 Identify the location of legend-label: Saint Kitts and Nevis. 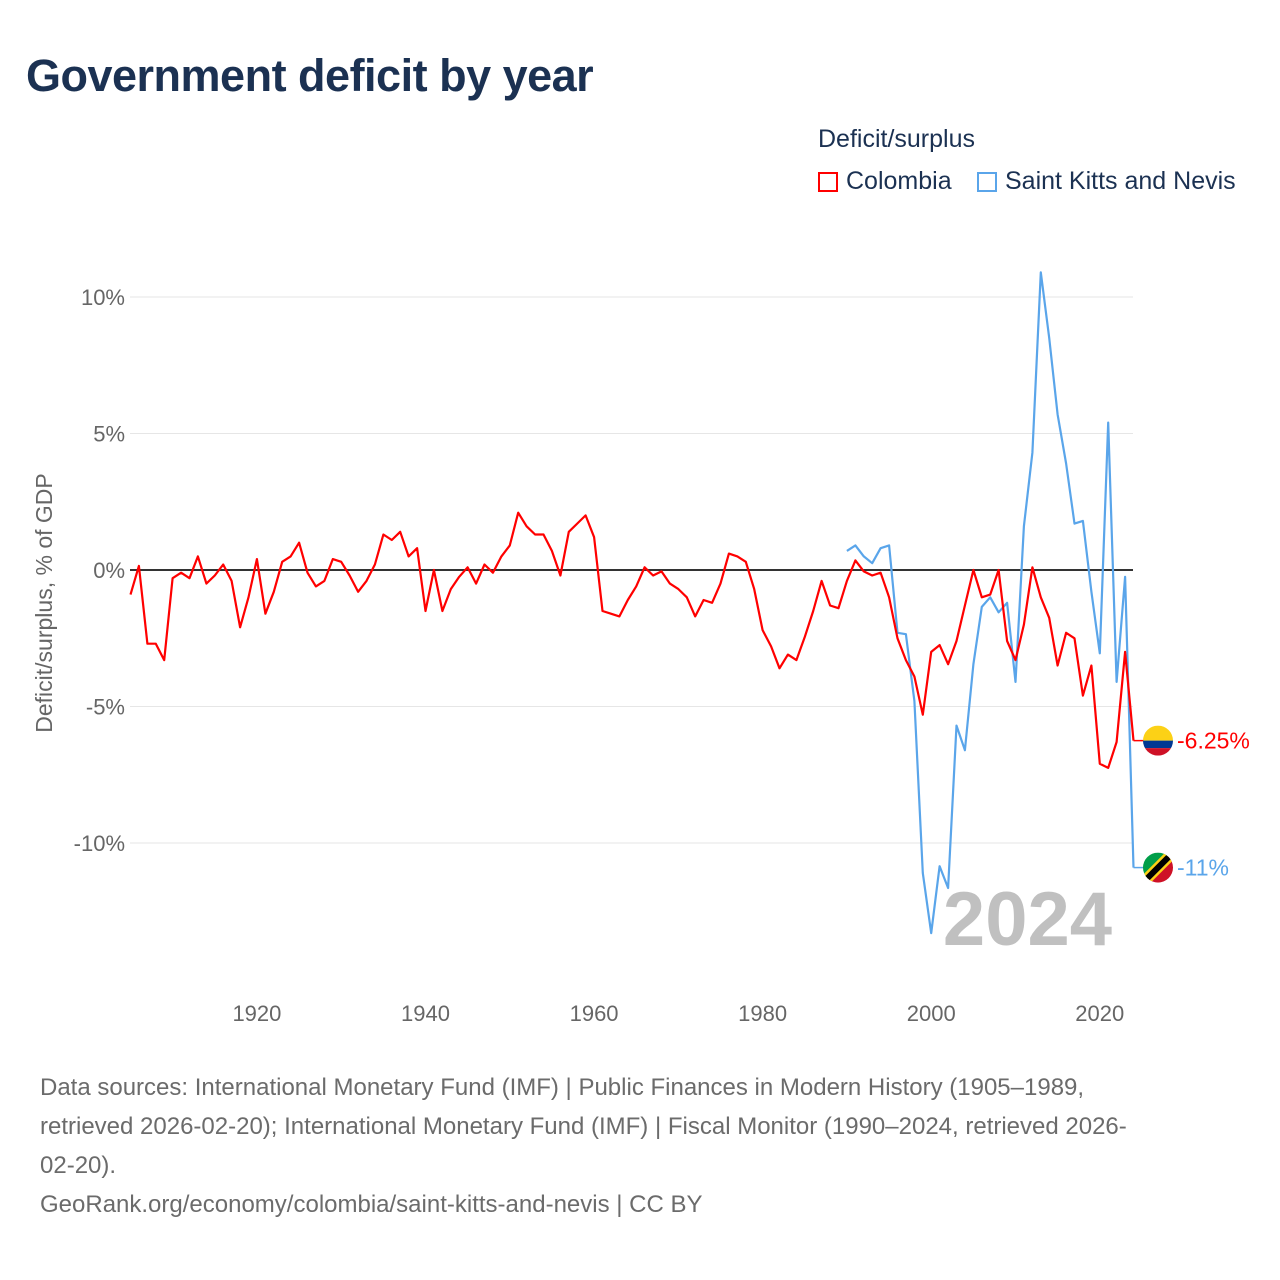
(1120, 181).